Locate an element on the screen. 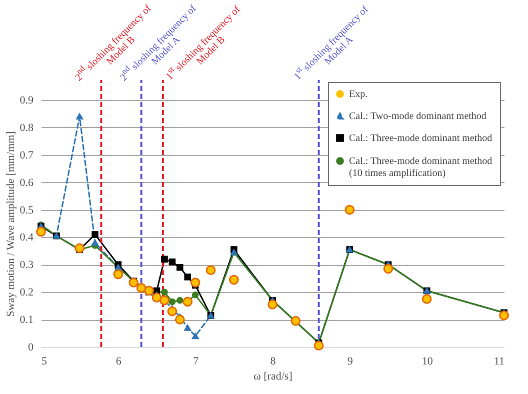 The height and width of the screenshot is (394, 528). x-tick-label: 5 is located at coordinates (45, 362).